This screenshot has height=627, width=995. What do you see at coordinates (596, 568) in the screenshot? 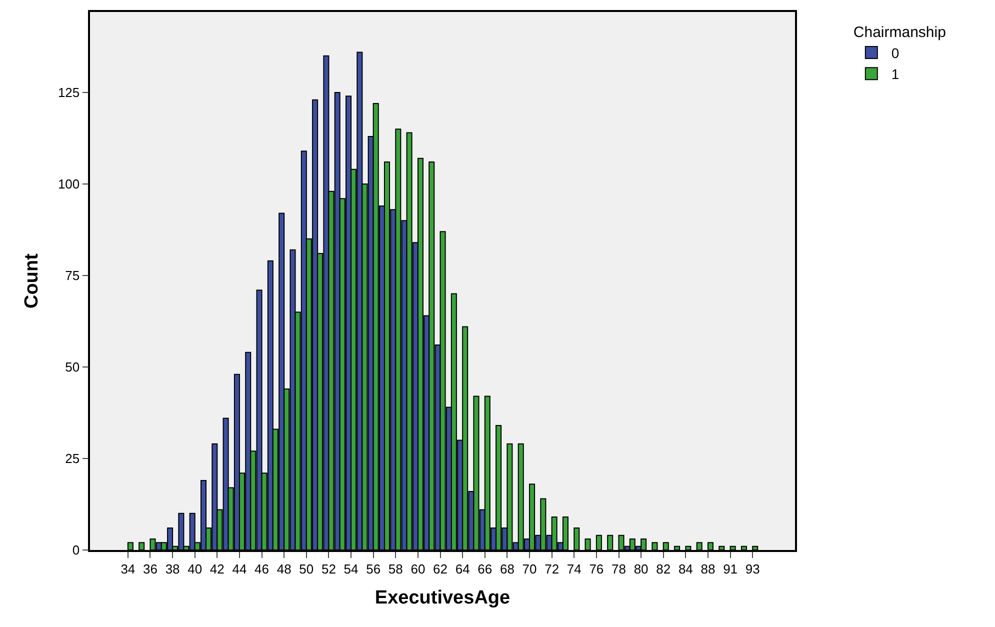
I see `x-tick-label: 76` at bounding box center [596, 568].